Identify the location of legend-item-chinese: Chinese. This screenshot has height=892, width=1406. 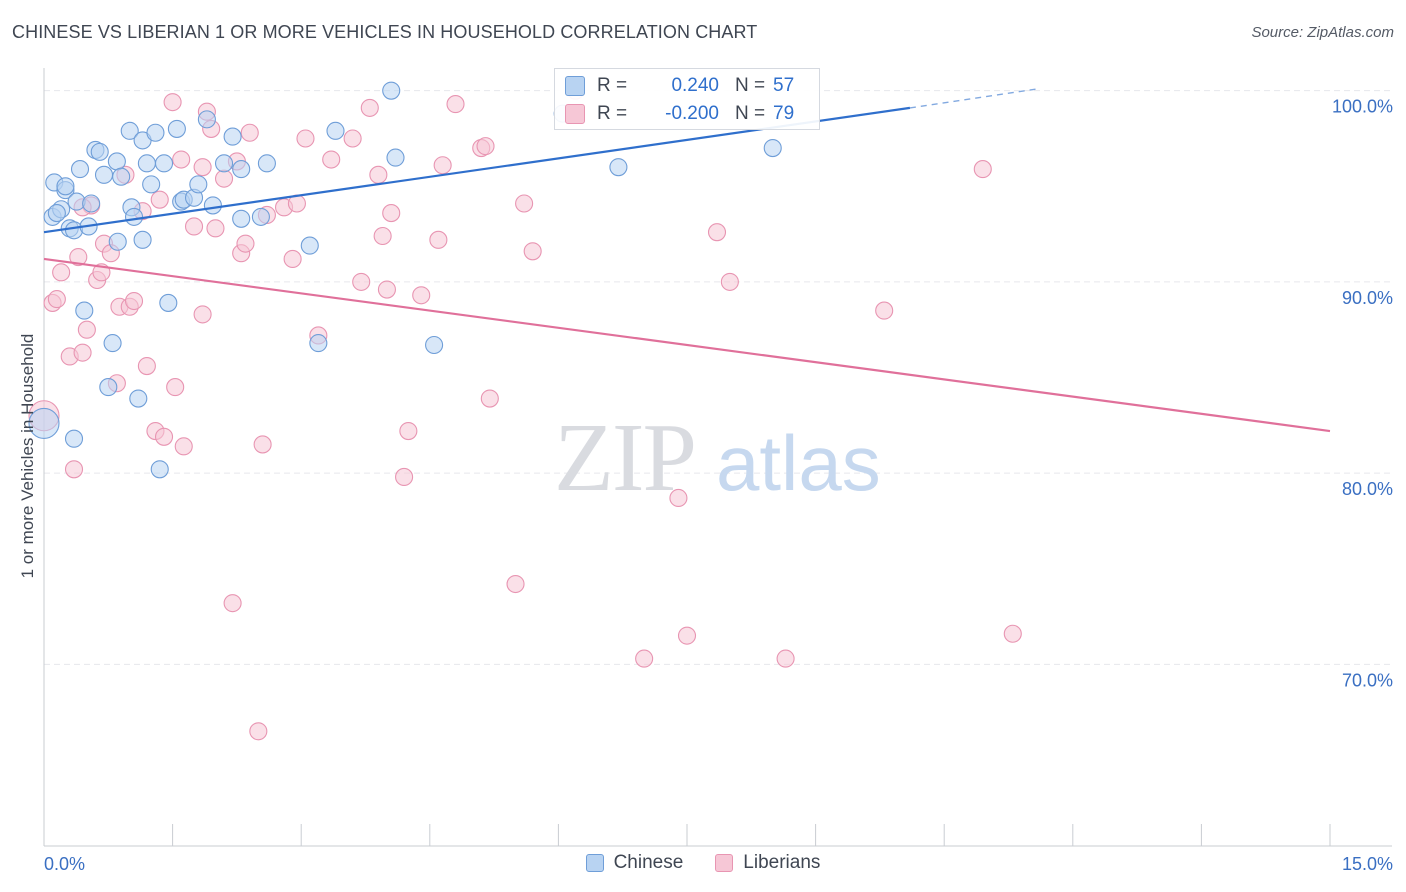
(634, 863).